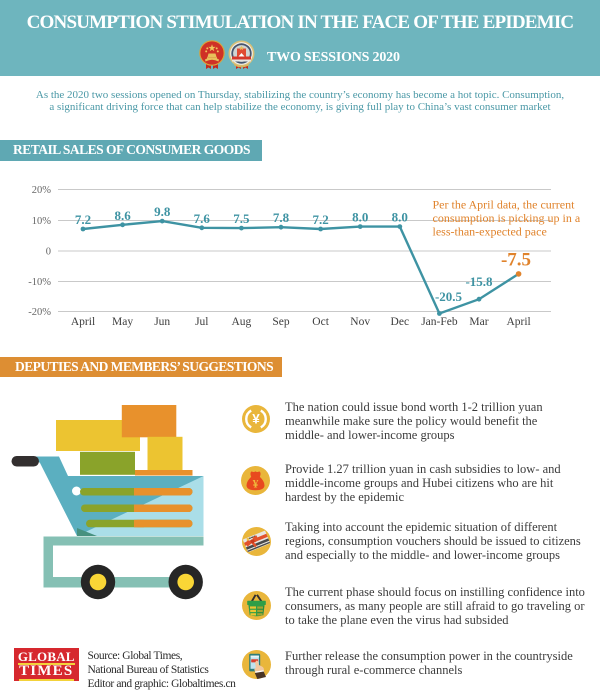 This screenshot has width=600, height=700. Describe the element at coordinates (241, 322) in the screenshot. I see `svg-text: Aug` at that location.